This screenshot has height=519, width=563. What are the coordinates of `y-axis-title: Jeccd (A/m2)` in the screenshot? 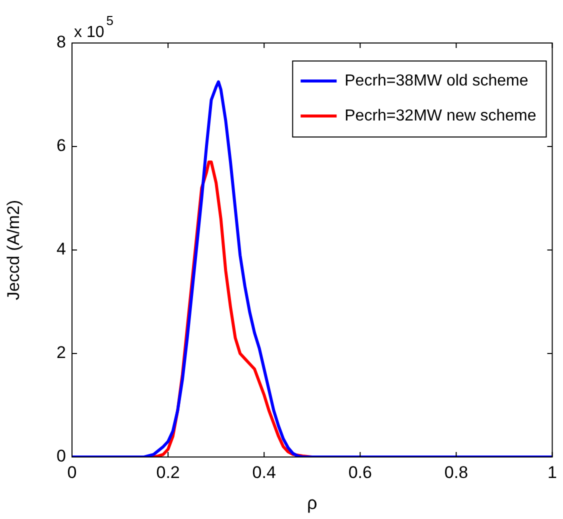 It's located at (13, 250).